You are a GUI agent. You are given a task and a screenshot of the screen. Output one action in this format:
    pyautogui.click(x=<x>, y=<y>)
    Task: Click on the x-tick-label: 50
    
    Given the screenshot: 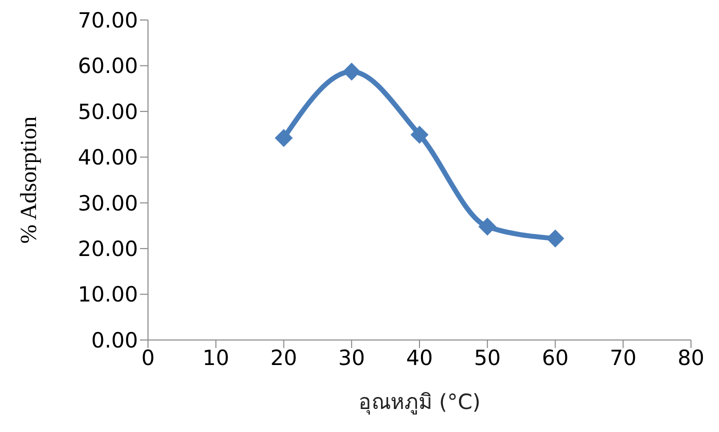 What is the action you would take?
    pyautogui.click(x=487, y=358)
    